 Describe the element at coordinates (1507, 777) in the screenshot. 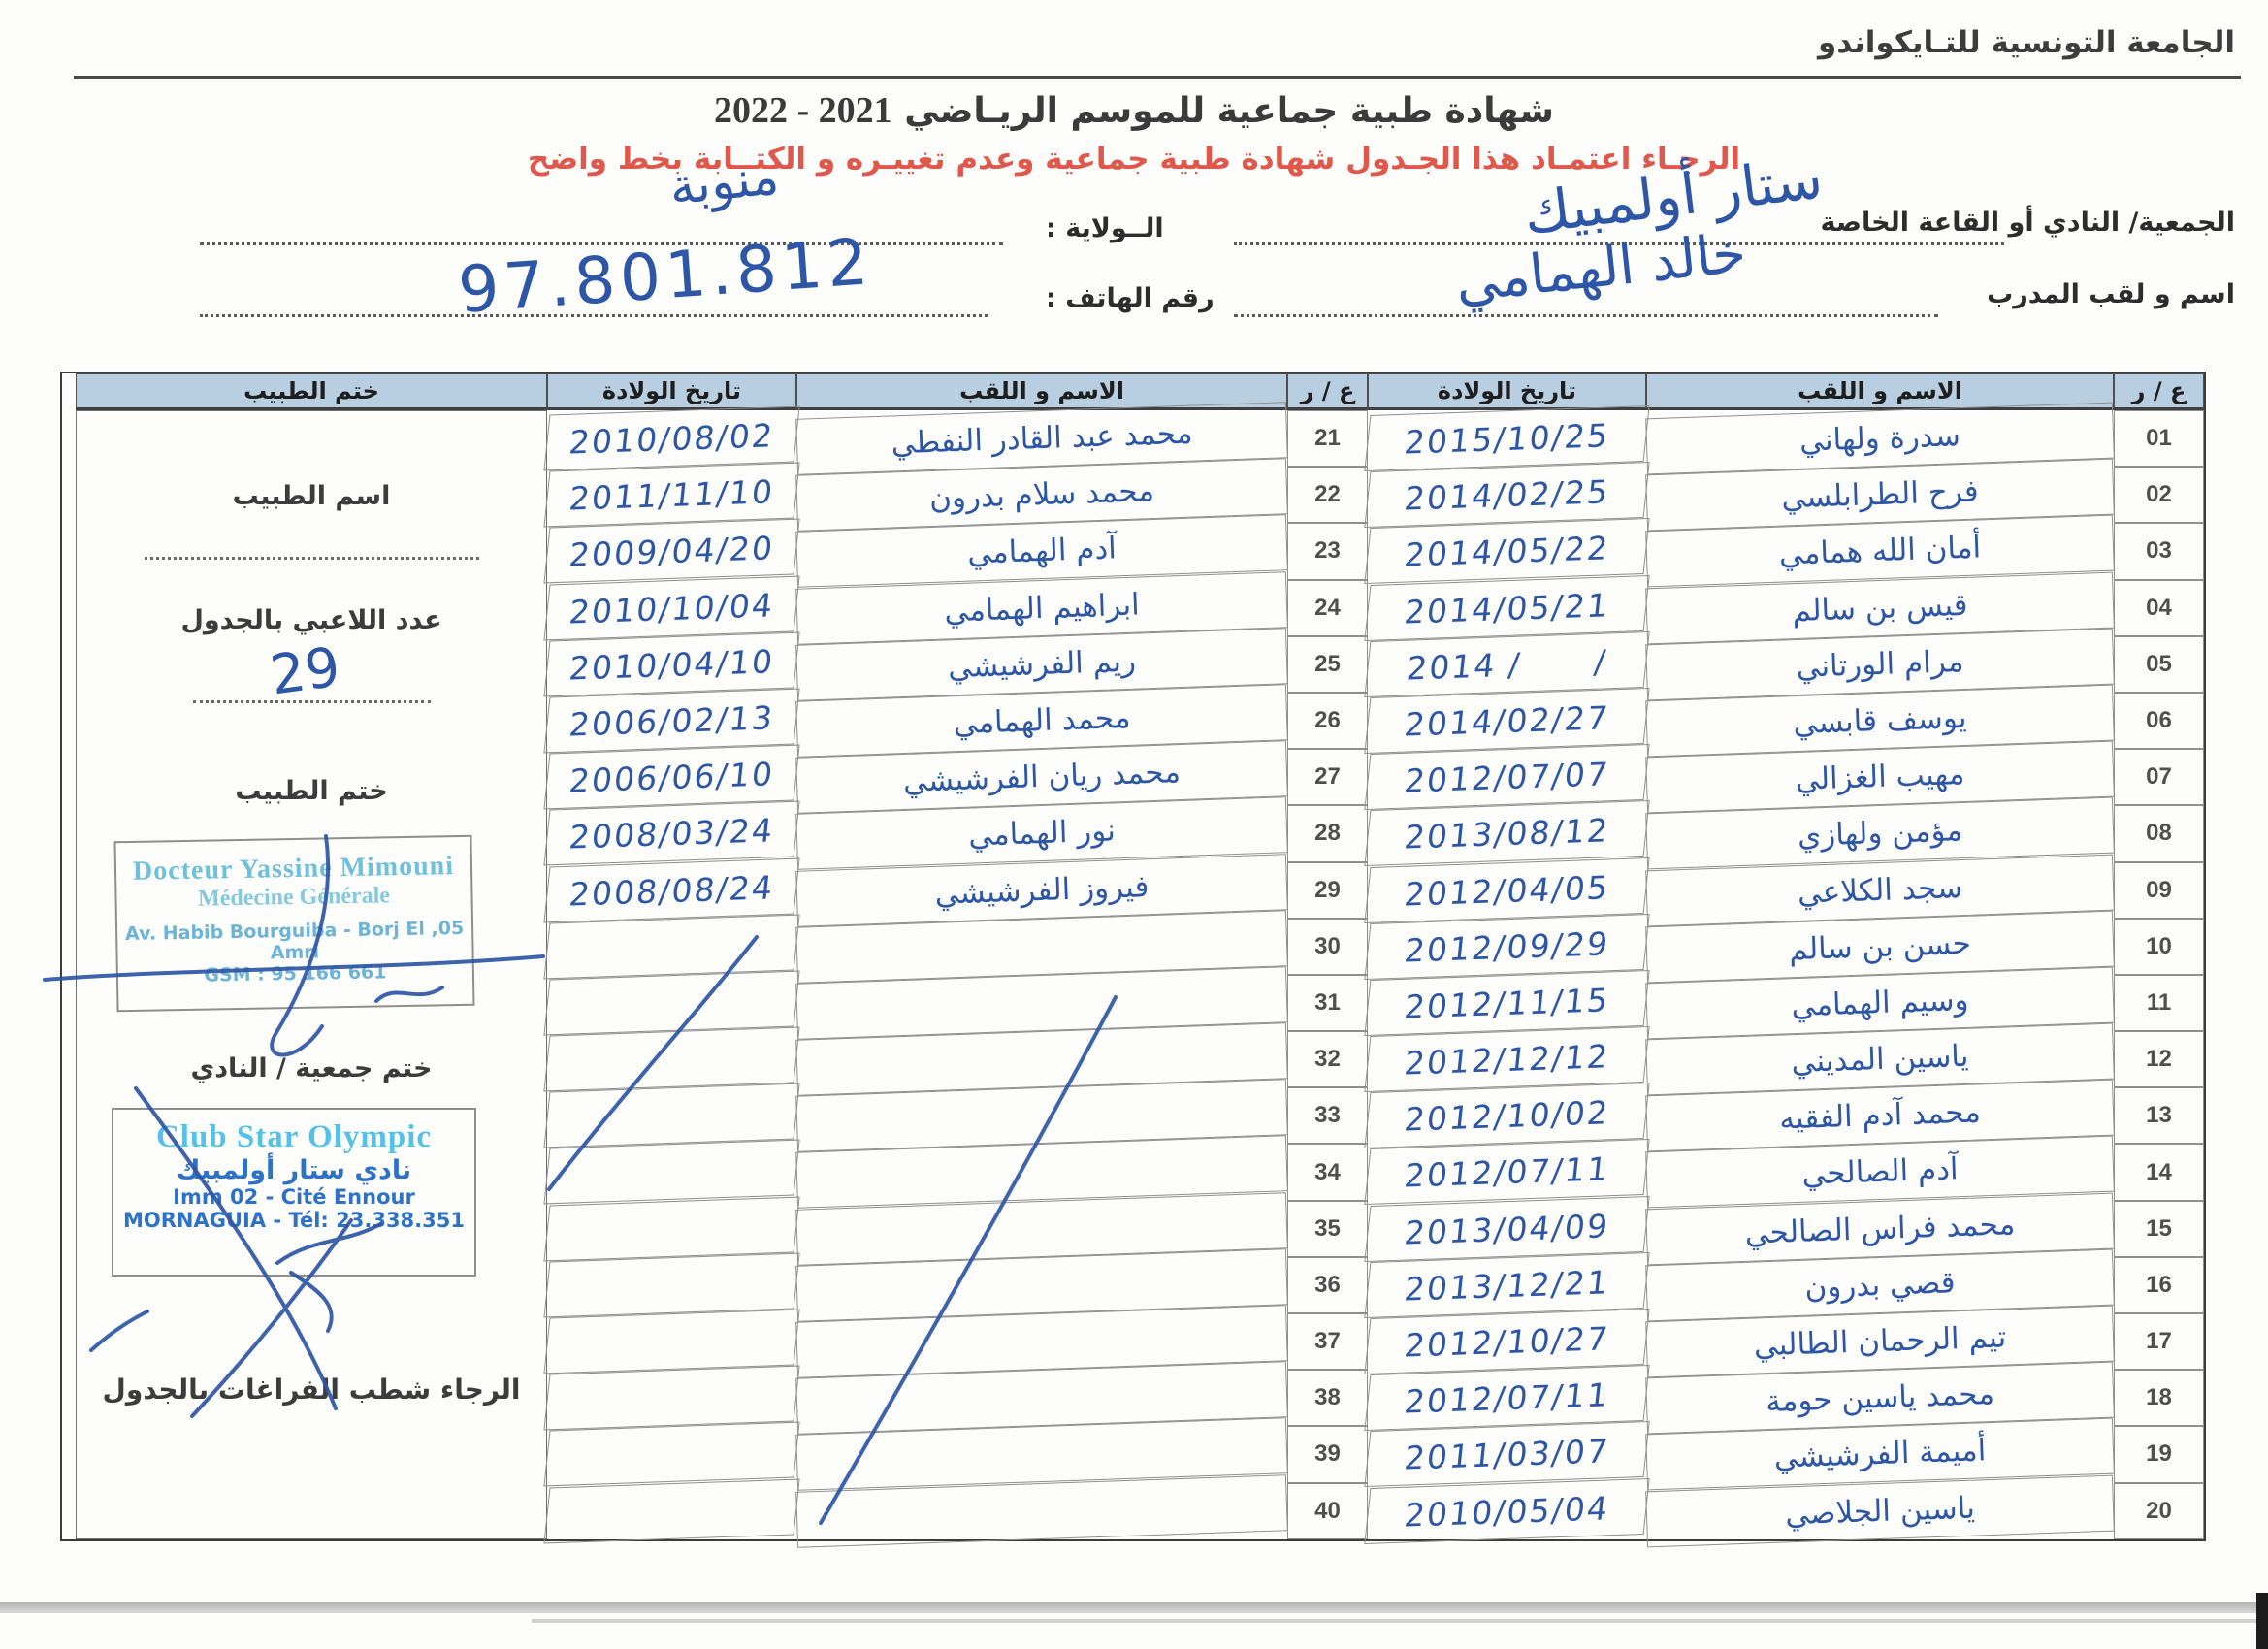

I see `player-birthdate-cell: 2012/07/07` at that location.